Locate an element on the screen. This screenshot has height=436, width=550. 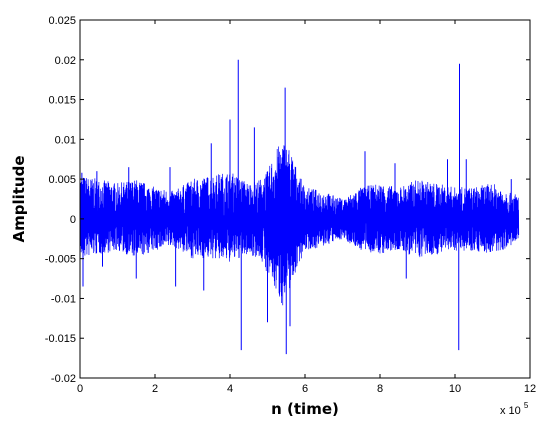
y-tick-label: -0.02 is located at coordinates (63, 379).